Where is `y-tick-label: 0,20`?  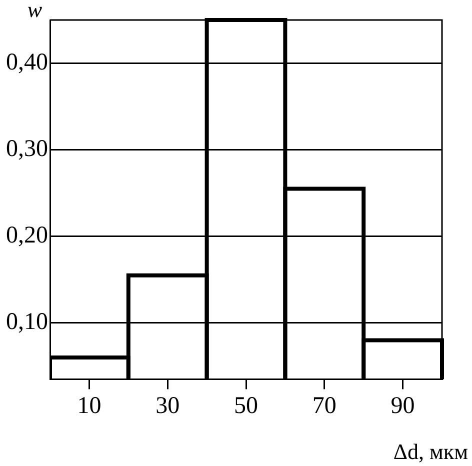
y-tick-label: 0,20 is located at coordinates (27, 235).